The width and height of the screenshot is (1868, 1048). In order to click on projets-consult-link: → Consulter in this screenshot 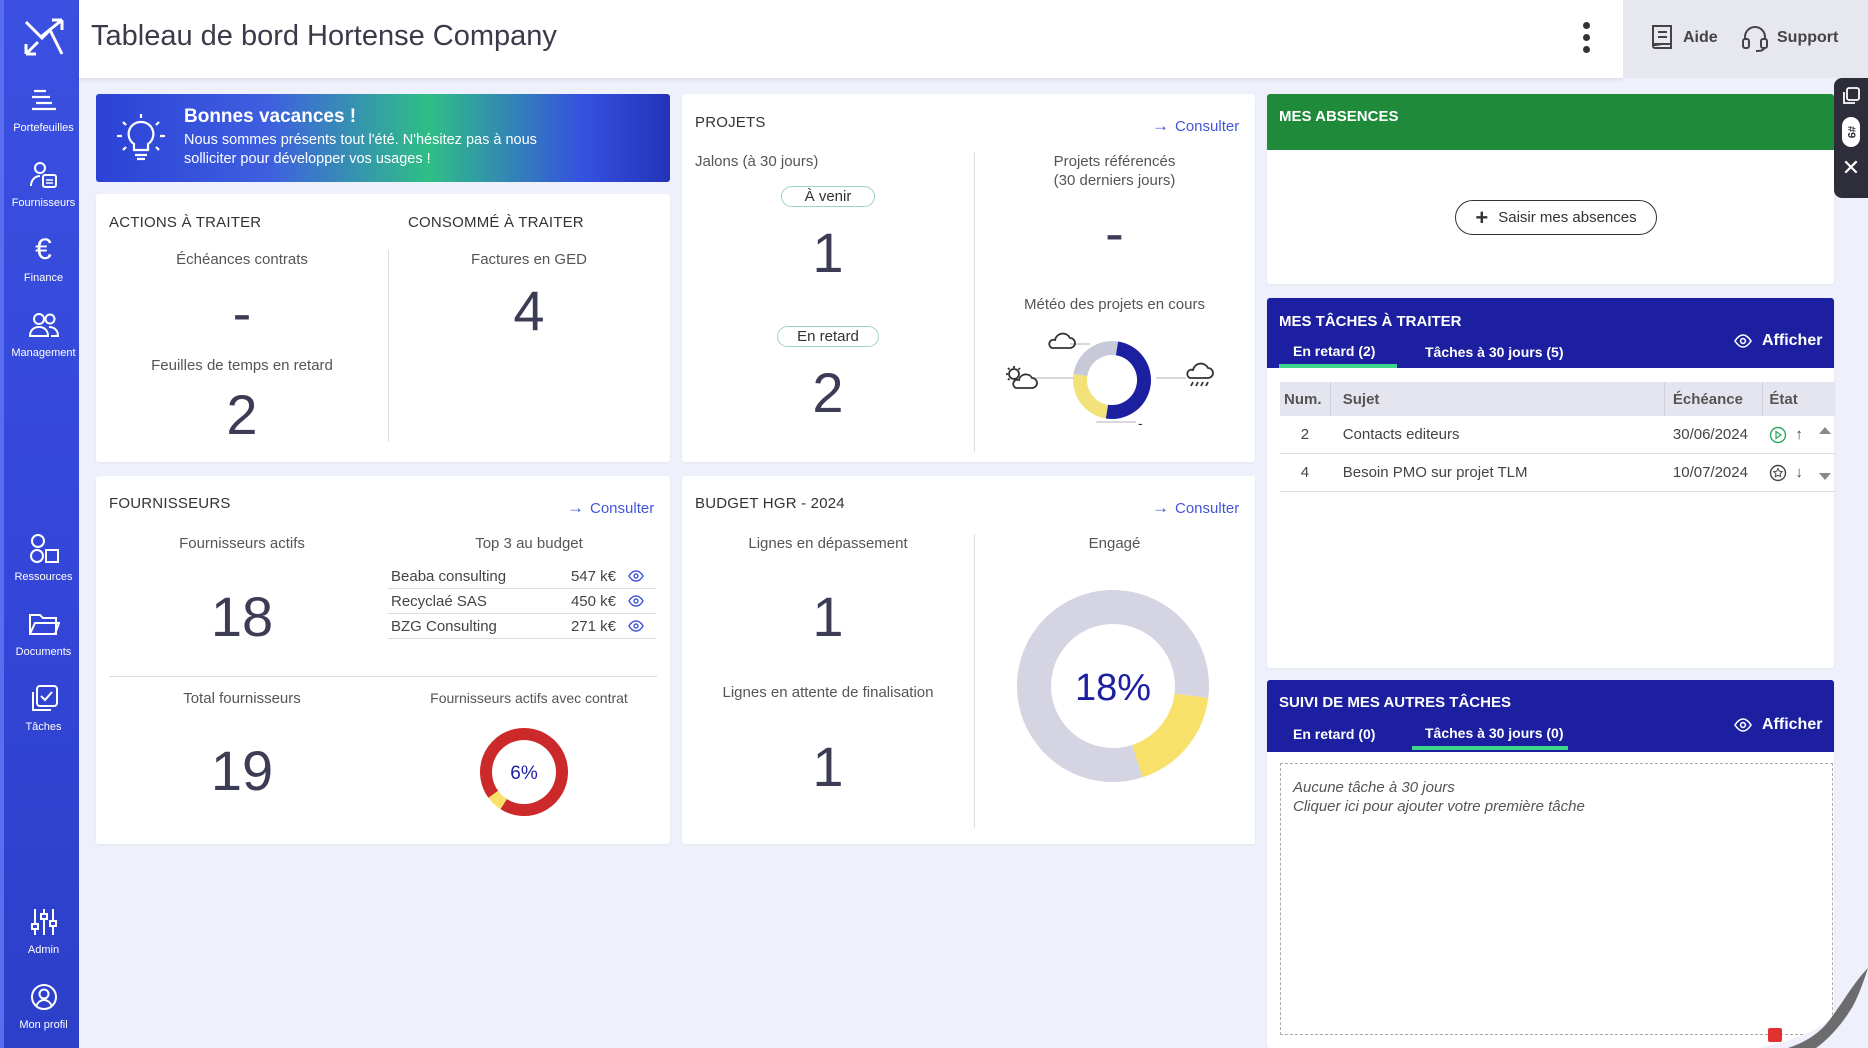, I will do `click(1195, 126)`.